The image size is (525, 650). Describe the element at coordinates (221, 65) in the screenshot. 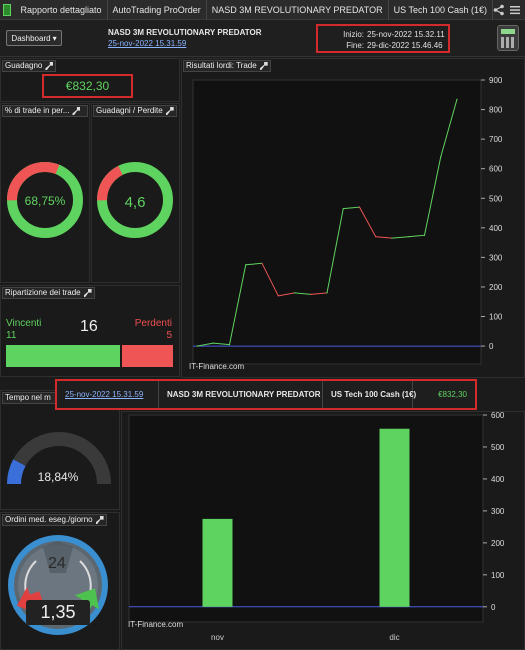

I see `gross-title-text: Risultati lordi: Trade` at that location.